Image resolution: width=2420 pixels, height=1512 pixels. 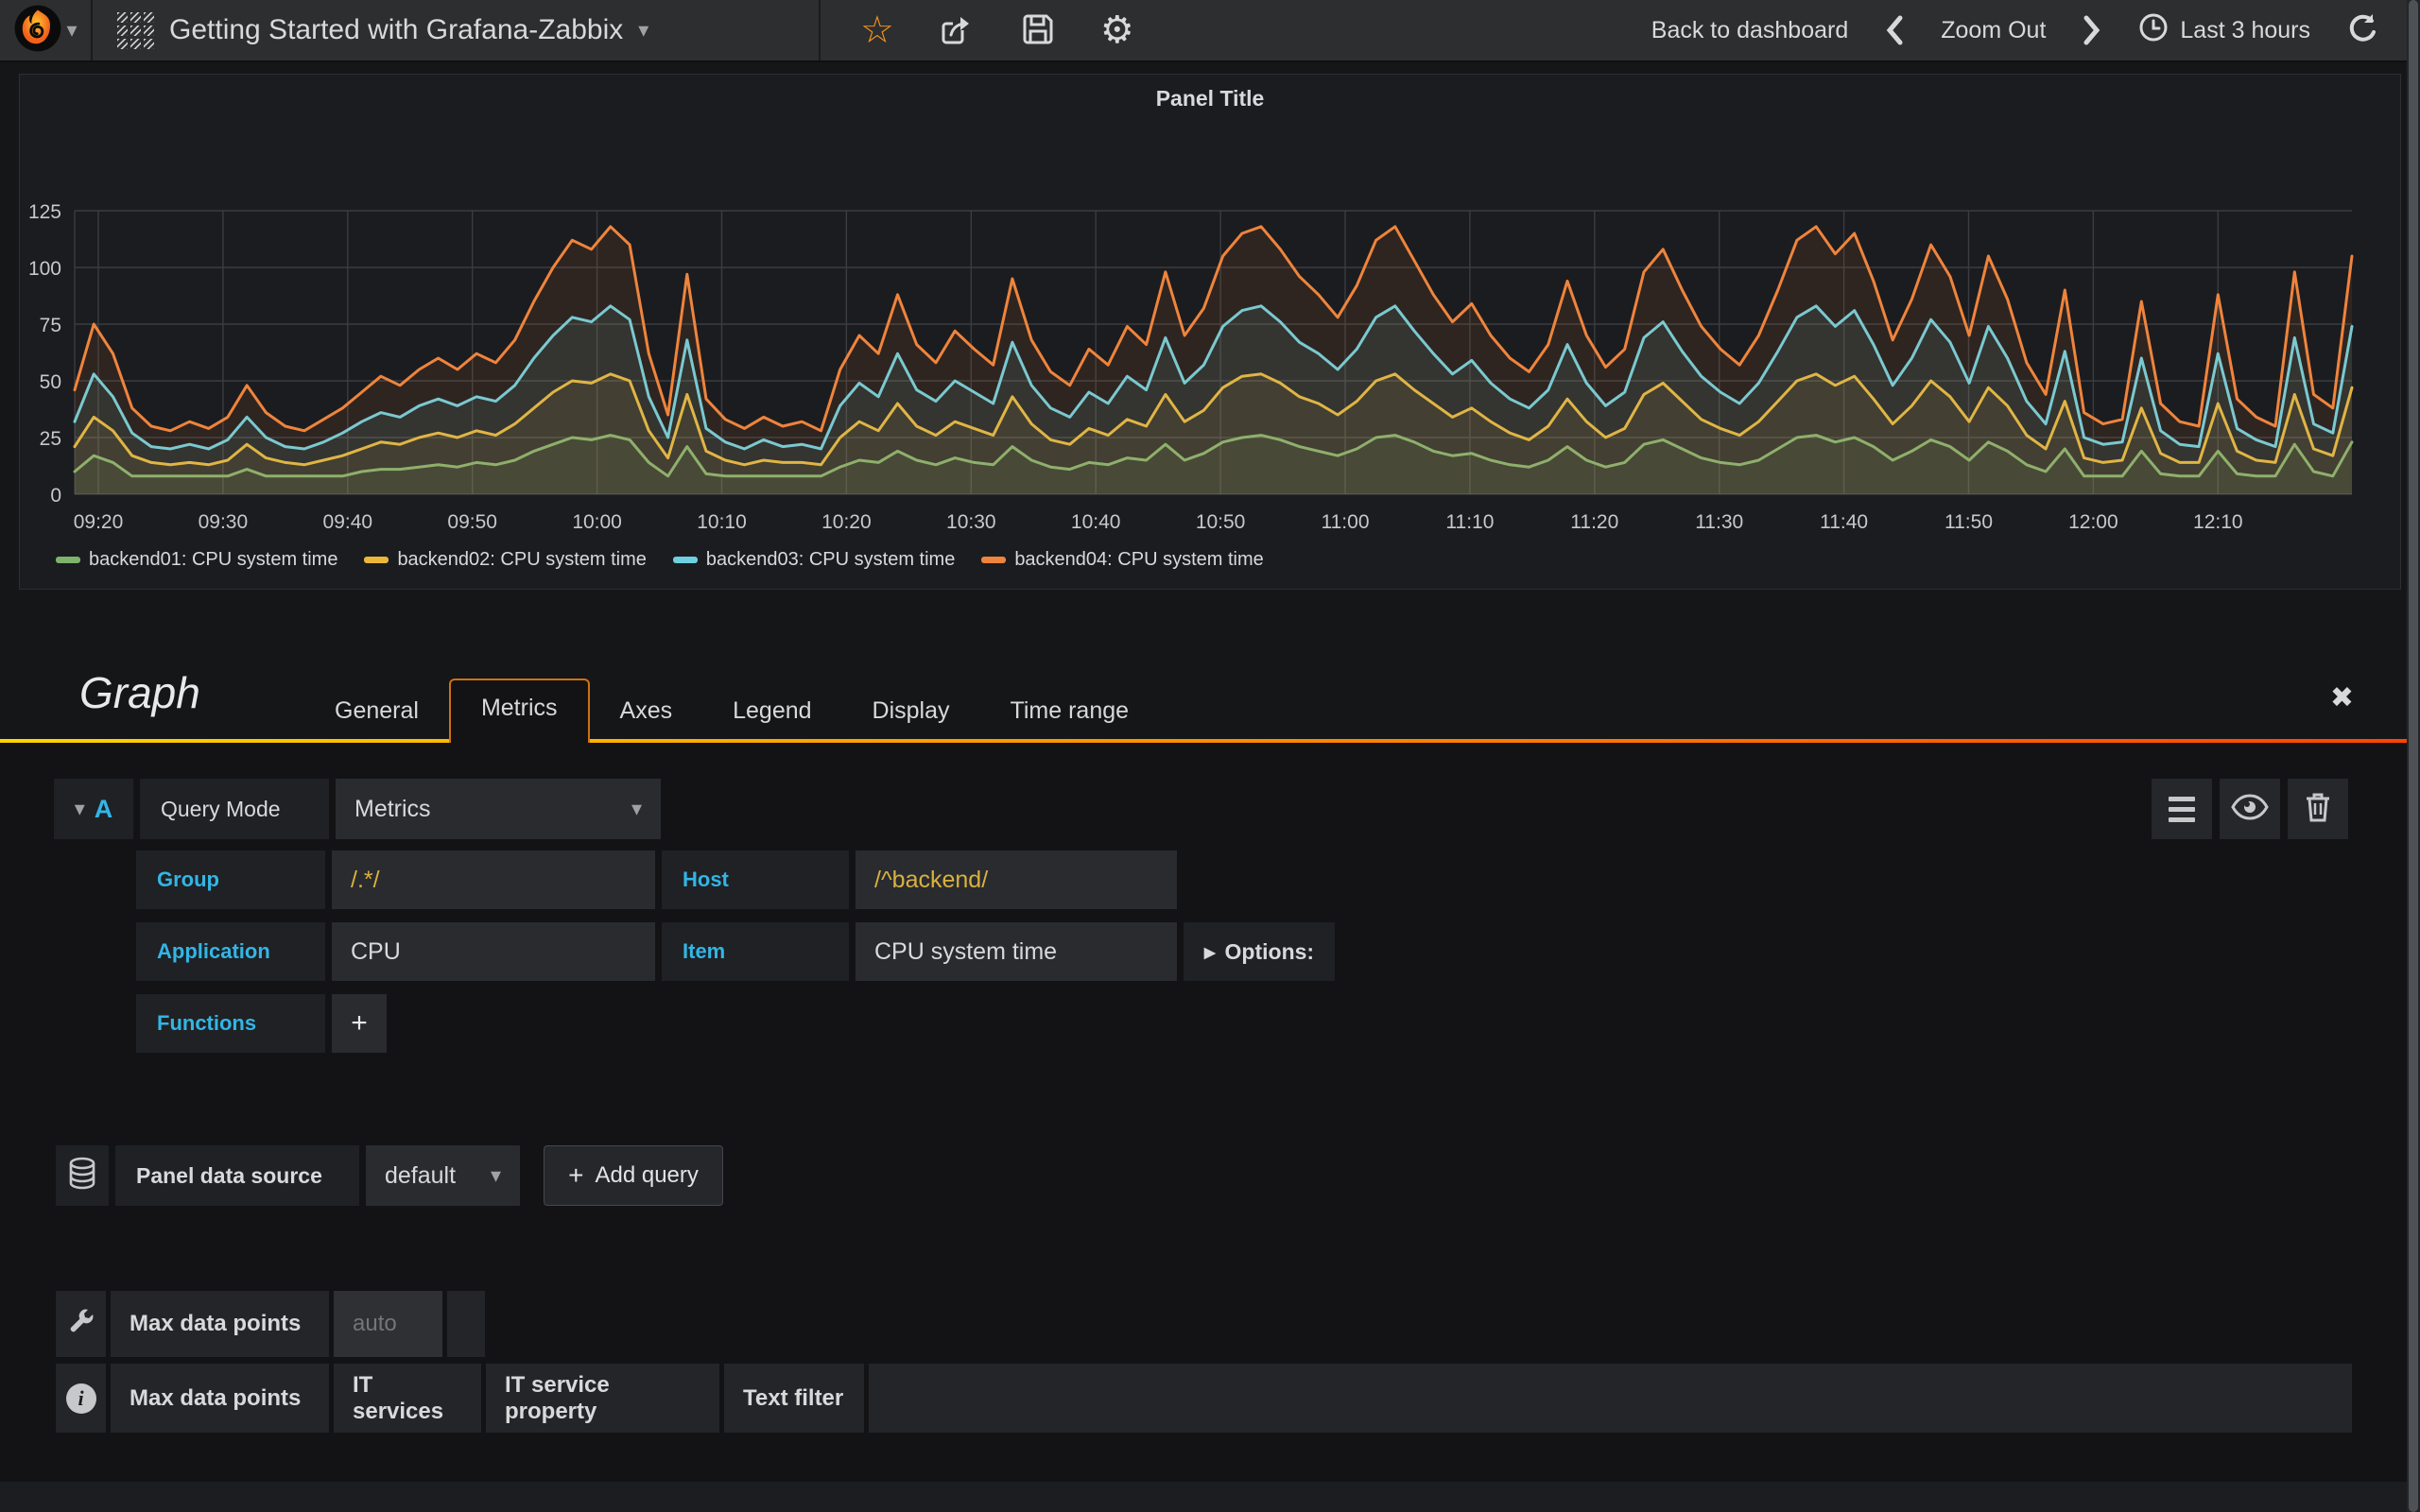 I want to click on panel-title: Panel Title, so click(x=1210, y=98).